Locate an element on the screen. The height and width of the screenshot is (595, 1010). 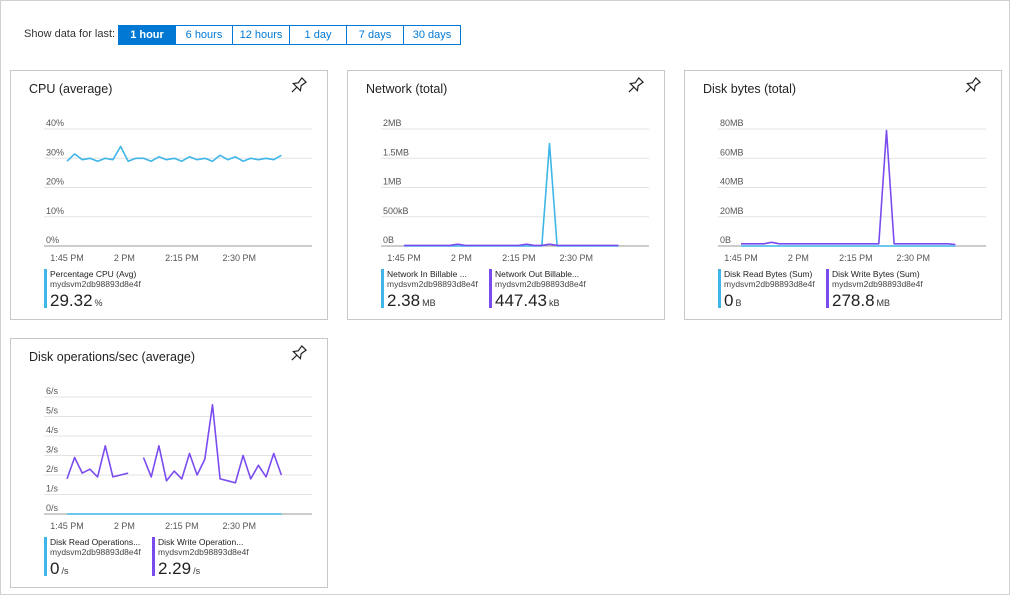
time-range-button: 12 hours is located at coordinates (261, 35).